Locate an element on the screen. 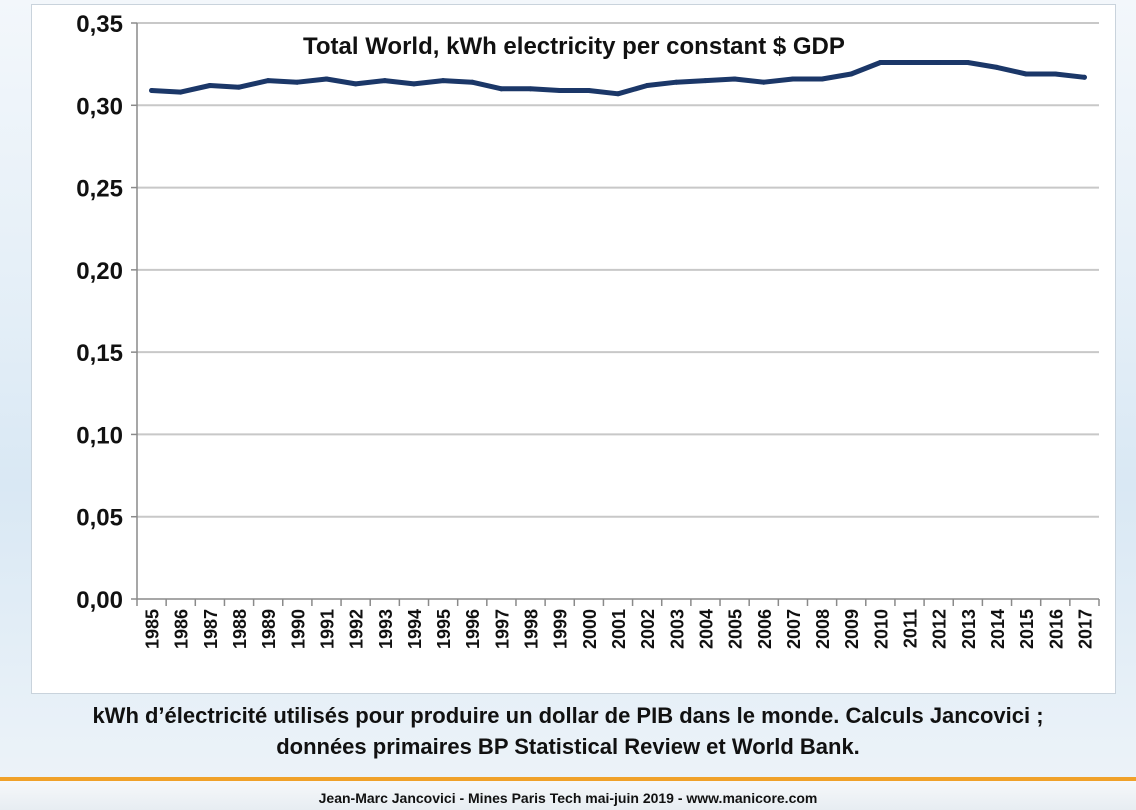 Image resolution: width=1136 pixels, height=810 pixels. x-tick-label: 2000 is located at coordinates (590, 629).